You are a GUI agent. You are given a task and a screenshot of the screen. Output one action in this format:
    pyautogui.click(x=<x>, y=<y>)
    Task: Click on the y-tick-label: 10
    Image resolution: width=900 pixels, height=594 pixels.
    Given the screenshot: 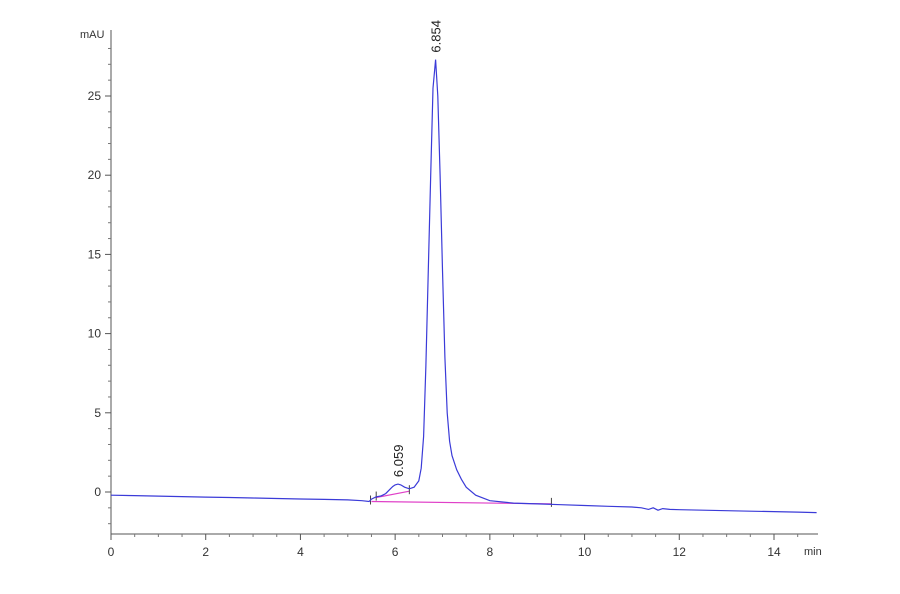 What is the action you would take?
    pyautogui.click(x=95, y=334)
    